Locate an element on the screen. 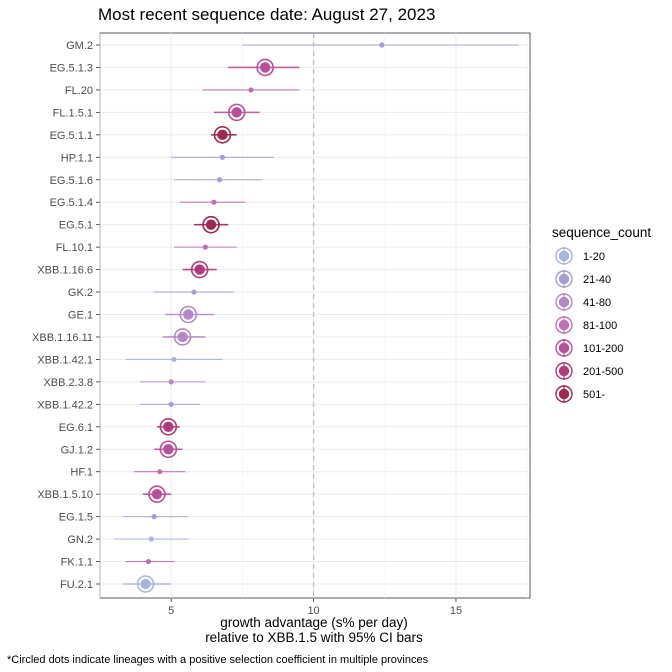  x-tick-labels: 5 10 15 is located at coordinates (315, 607).